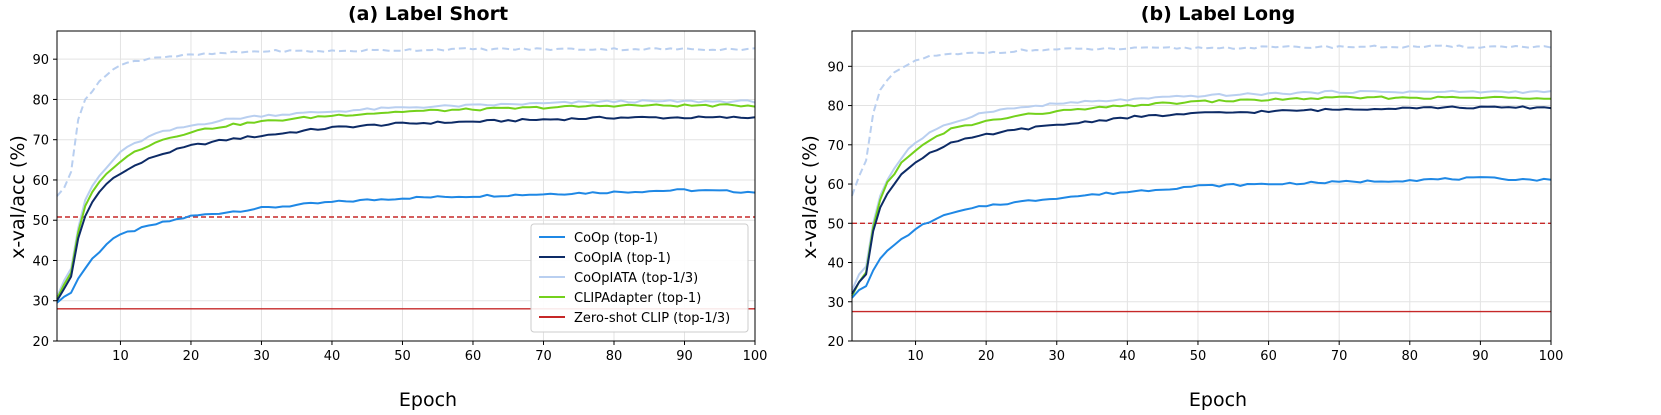 This screenshot has height=415, width=1661. I want to click on legend-label: CoOpIATA (top-1/3), so click(636, 278).